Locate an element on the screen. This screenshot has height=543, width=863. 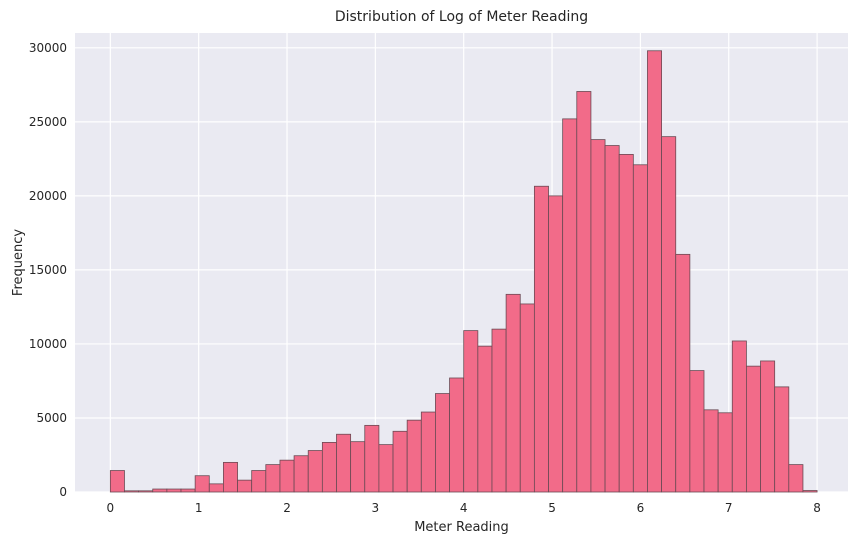
chart-title: Distribution of Log of Meter Reading is located at coordinates (461, 17).